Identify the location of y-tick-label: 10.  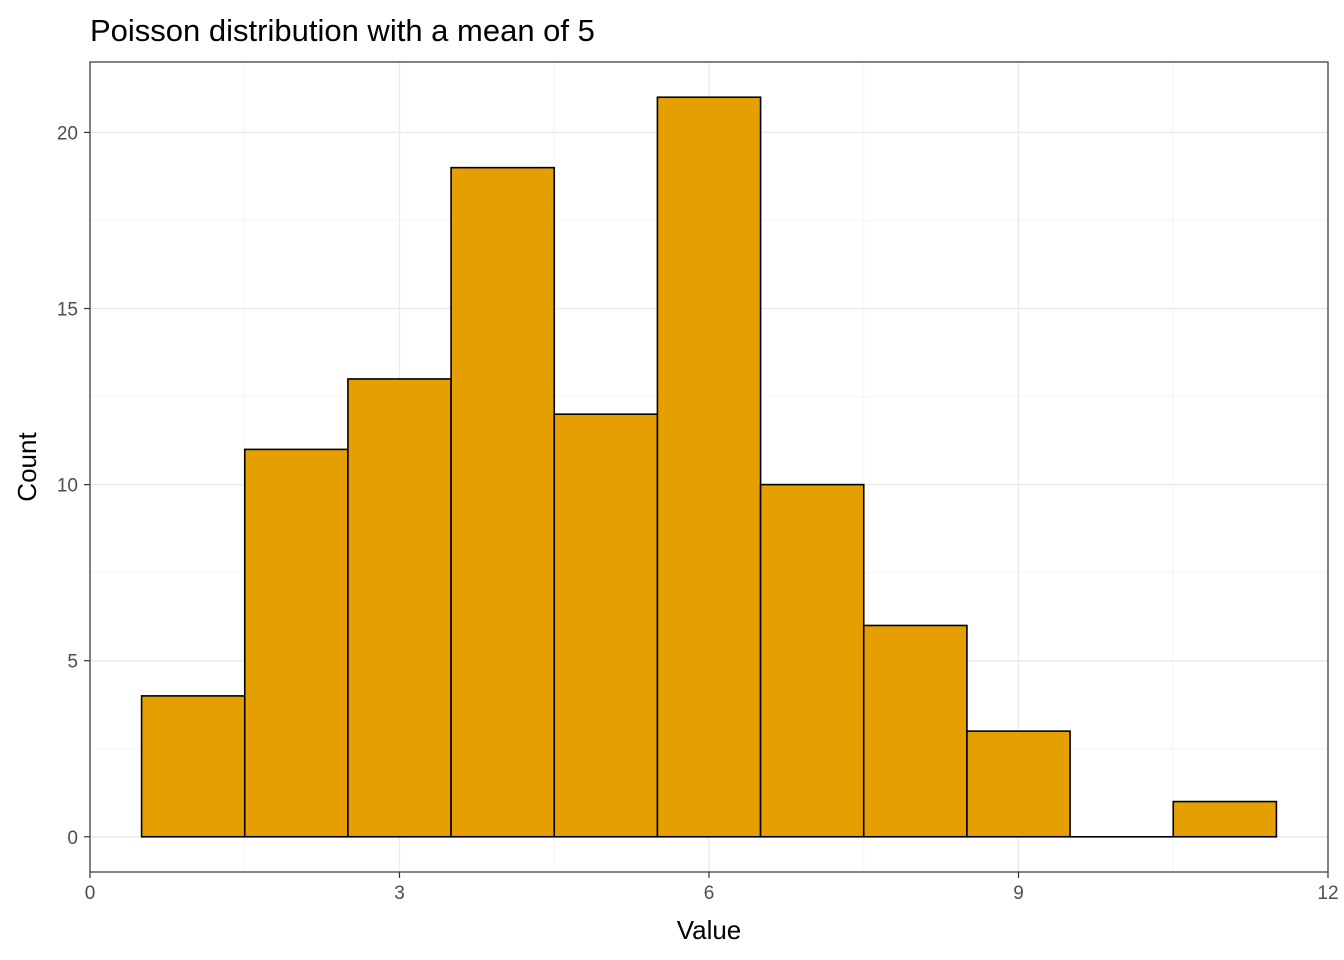
(67, 486).